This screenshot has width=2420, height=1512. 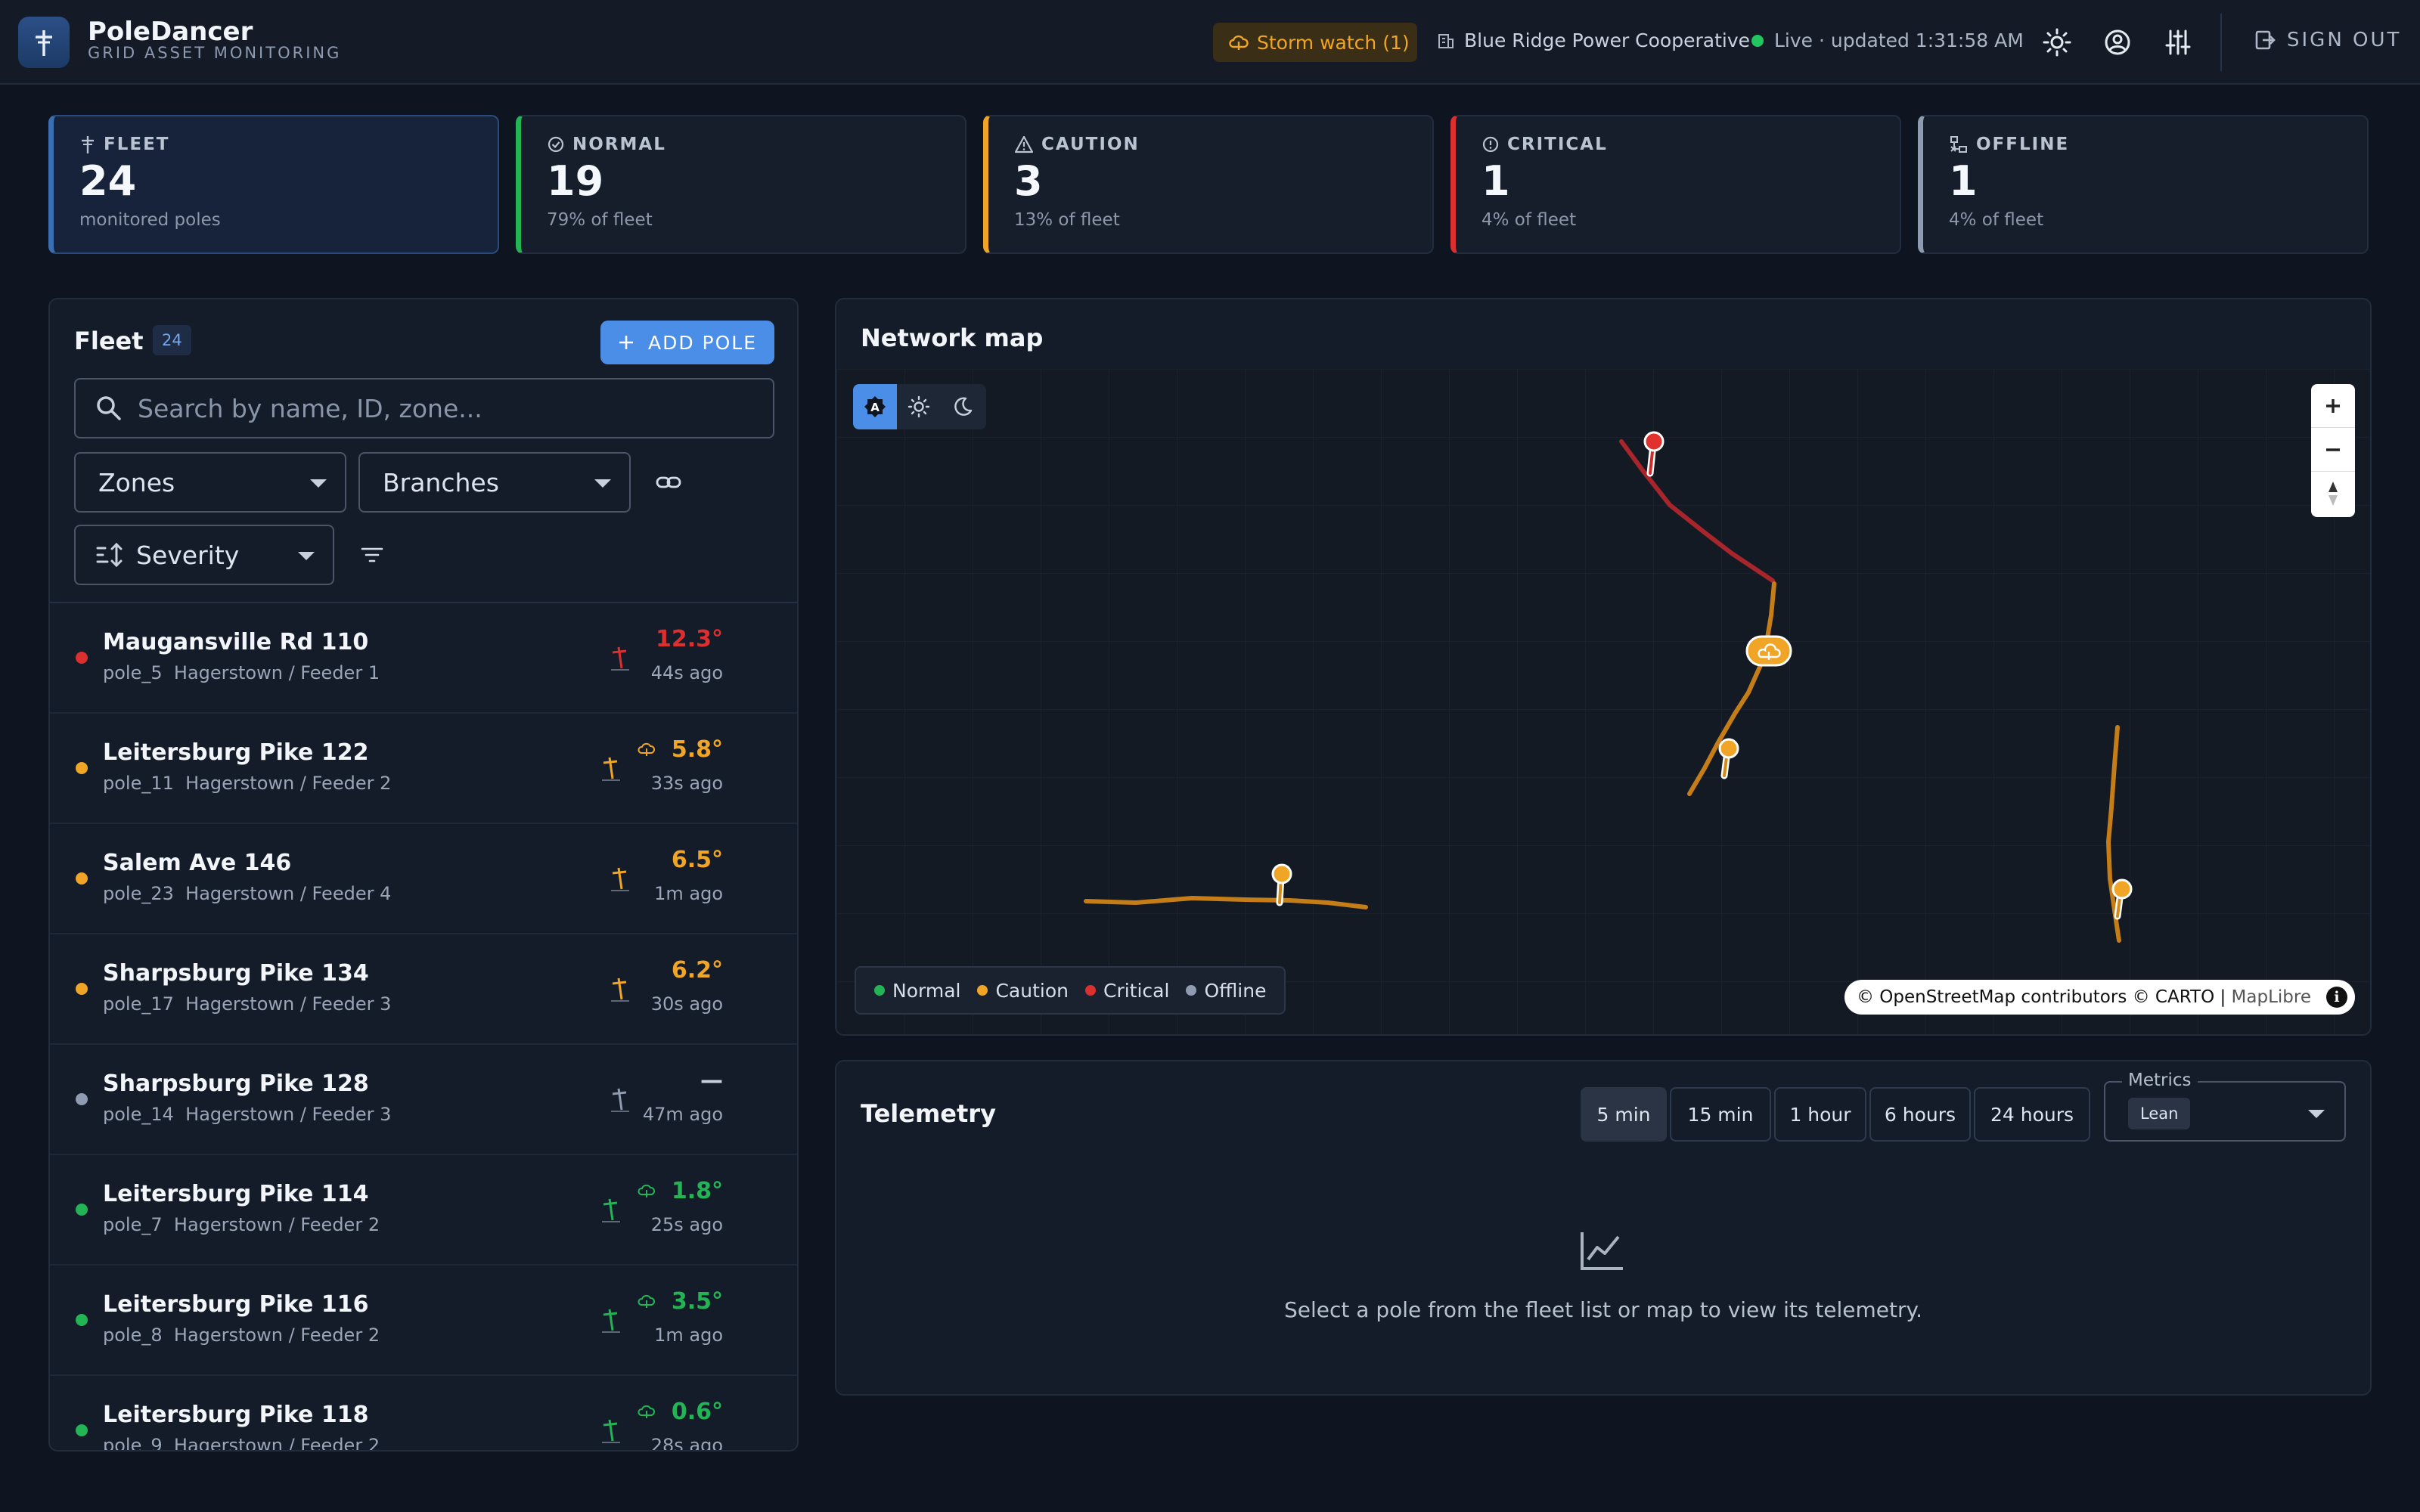 I want to click on pole-name: Leitersburg Pike 118, so click(x=236, y=1415).